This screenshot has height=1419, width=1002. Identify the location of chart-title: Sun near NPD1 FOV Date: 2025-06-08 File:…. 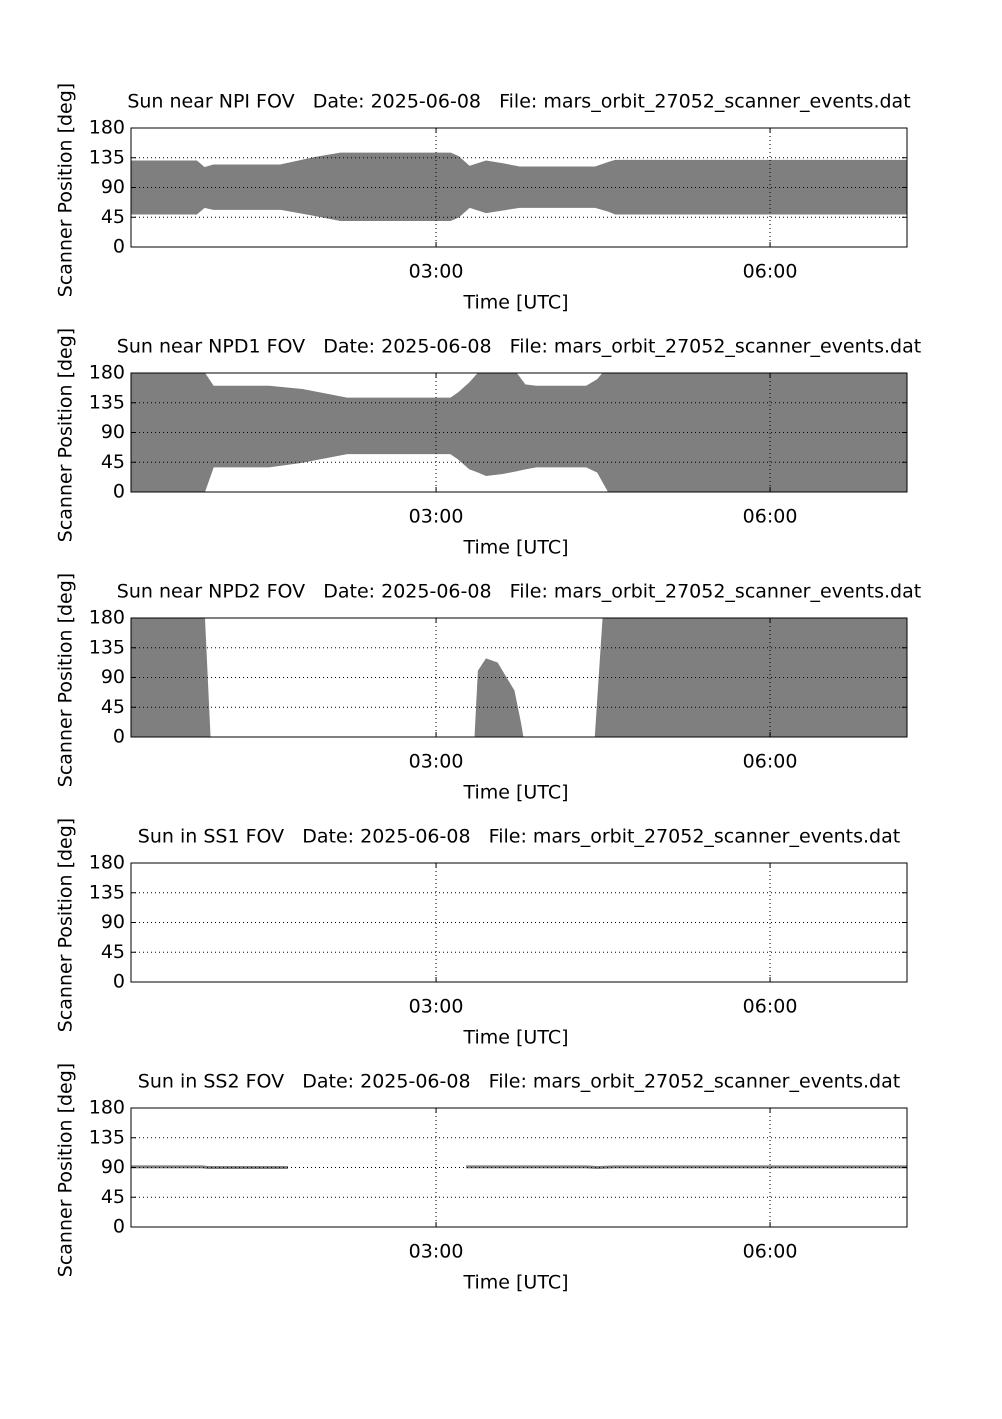
(519, 347).